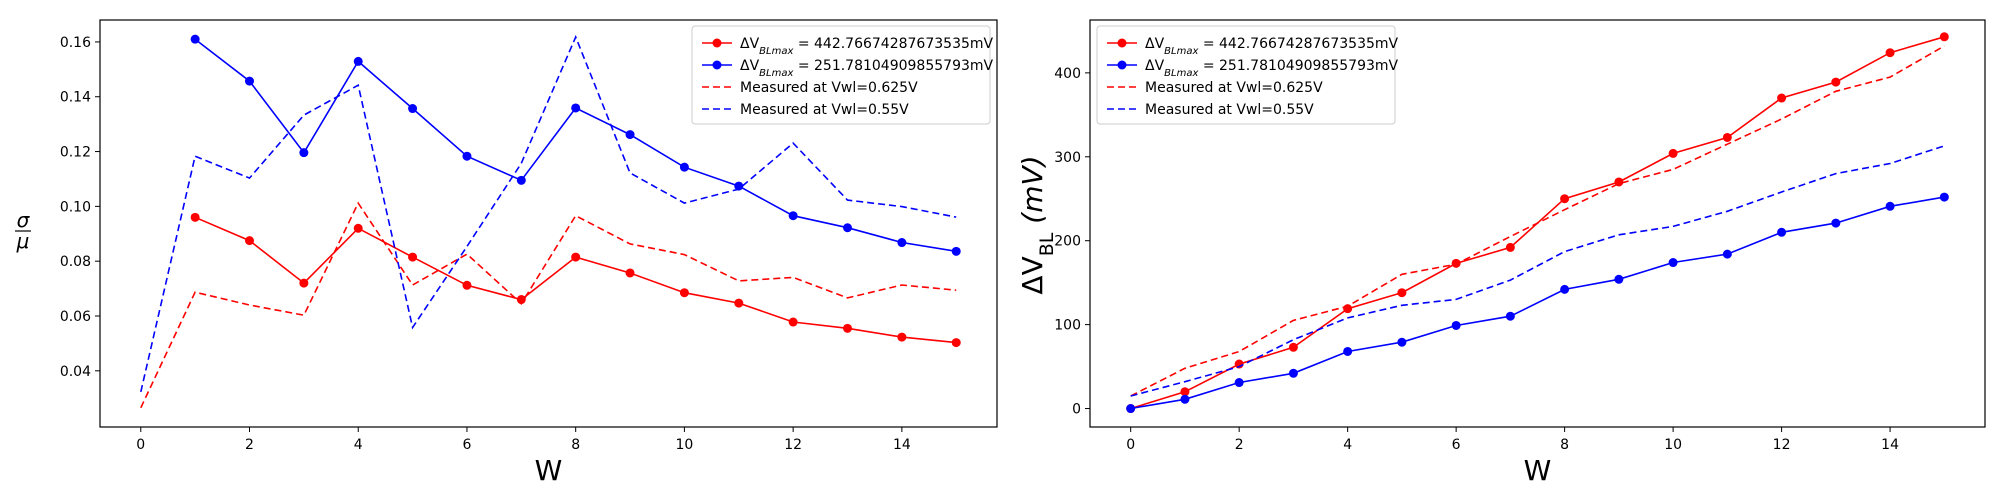  Describe the element at coordinates (1067, 74) in the screenshot. I see `y-tick-label: 400` at that location.